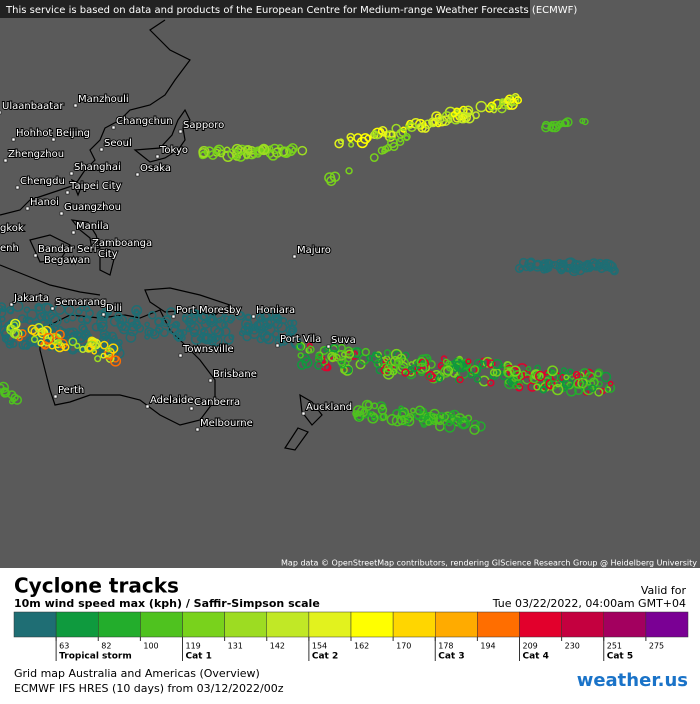  Describe the element at coordinates (487, 646) in the screenshot. I see `scale-label: 194` at that location.